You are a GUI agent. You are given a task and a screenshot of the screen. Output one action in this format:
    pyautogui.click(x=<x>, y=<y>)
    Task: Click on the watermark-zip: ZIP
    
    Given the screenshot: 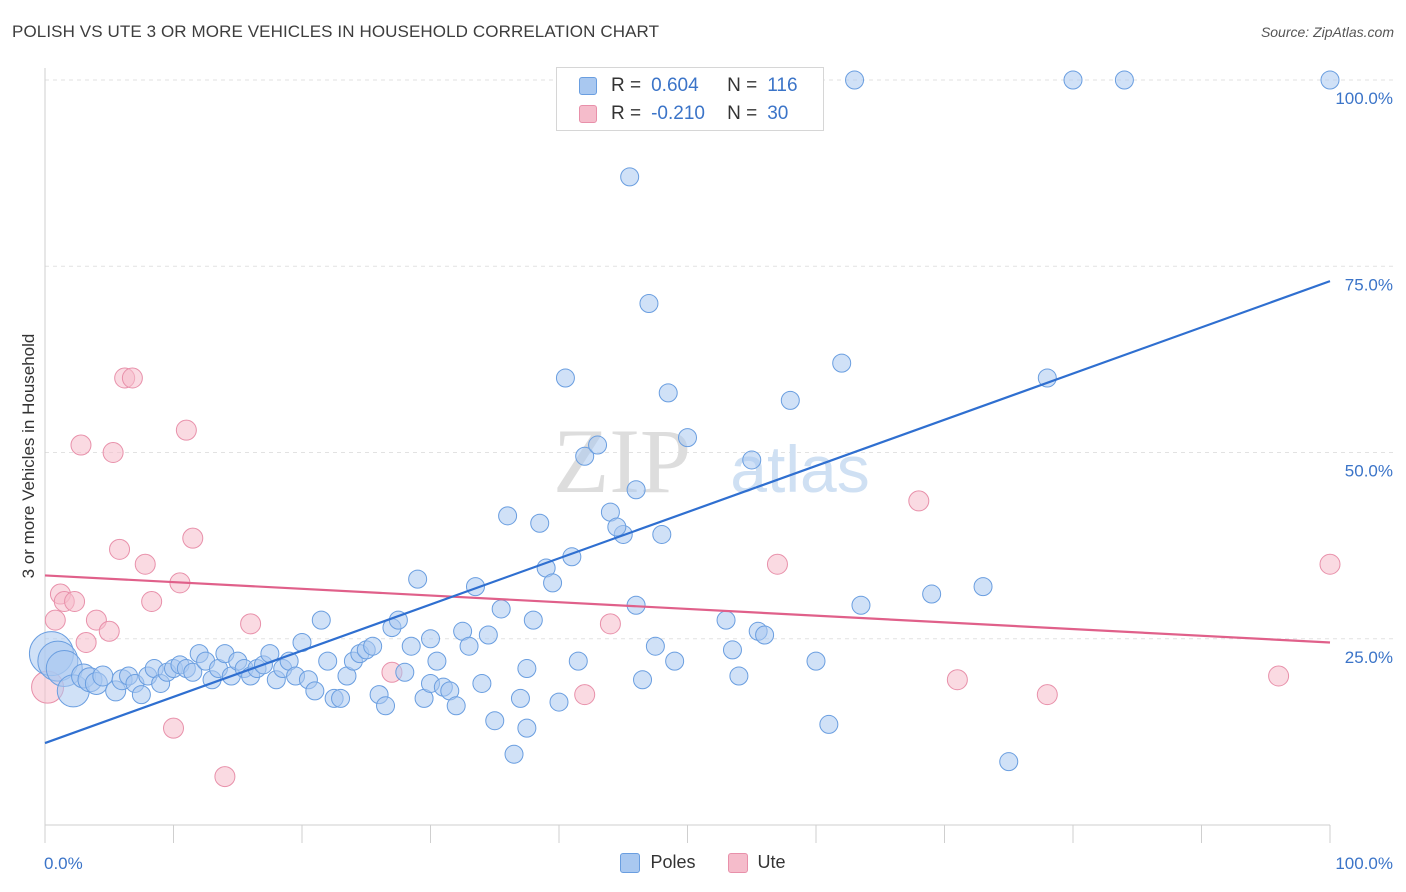 What is the action you would take?
    pyautogui.click(x=622, y=461)
    